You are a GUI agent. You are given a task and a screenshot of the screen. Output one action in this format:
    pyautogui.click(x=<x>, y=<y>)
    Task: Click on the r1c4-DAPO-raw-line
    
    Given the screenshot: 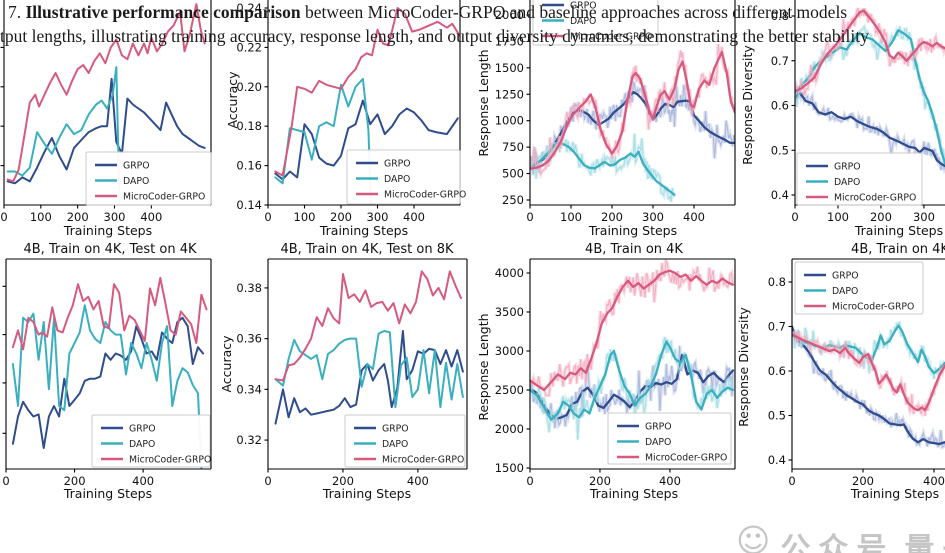 What is the action you would take?
    pyautogui.click(x=870, y=94)
    